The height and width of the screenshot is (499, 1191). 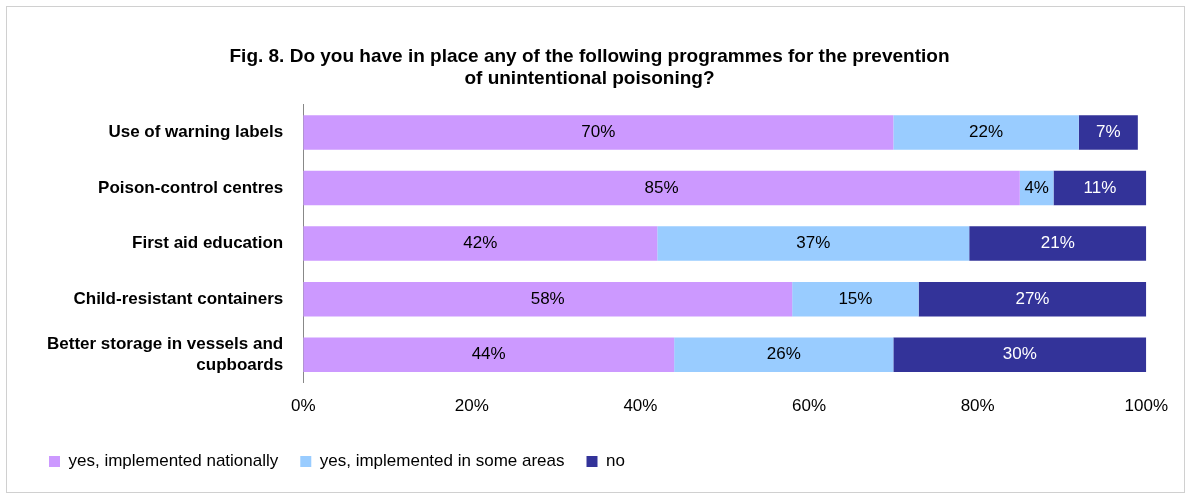 I want to click on y-tick-label: Poison-control centres, so click(x=191, y=187).